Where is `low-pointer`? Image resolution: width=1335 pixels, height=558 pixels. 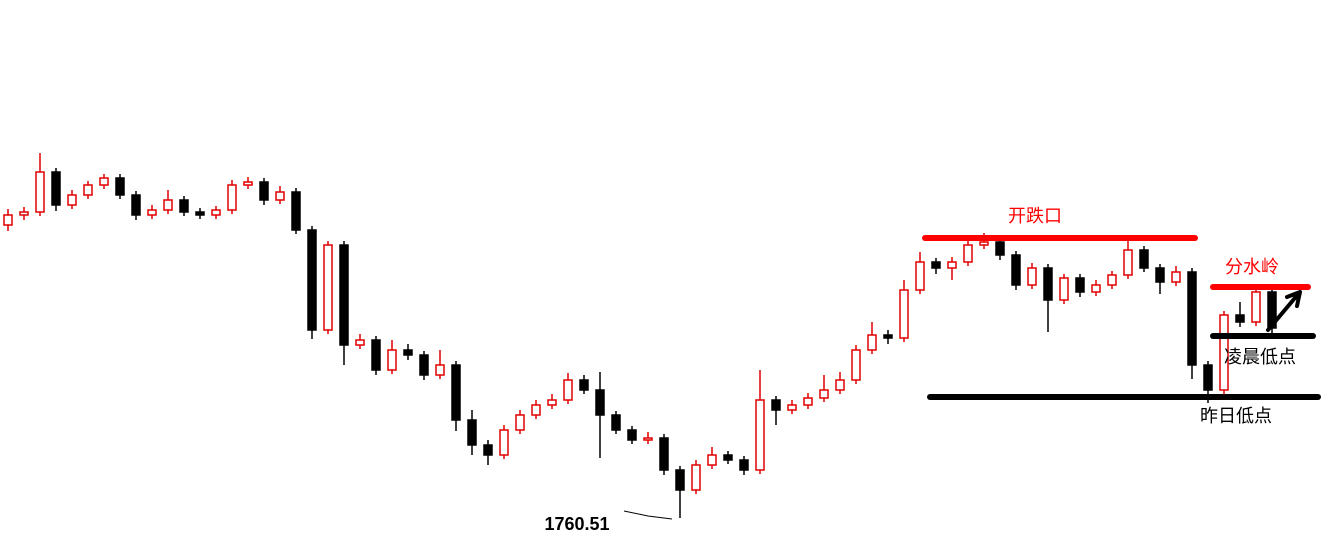 low-pointer is located at coordinates (648, 515).